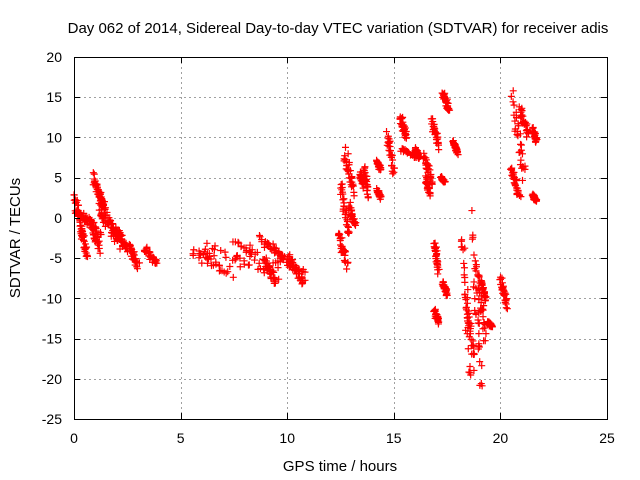  What do you see at coordinates (52, 379) in the screenshot?
I see `y-tick-label: -20` at bounding box center [52, 379].